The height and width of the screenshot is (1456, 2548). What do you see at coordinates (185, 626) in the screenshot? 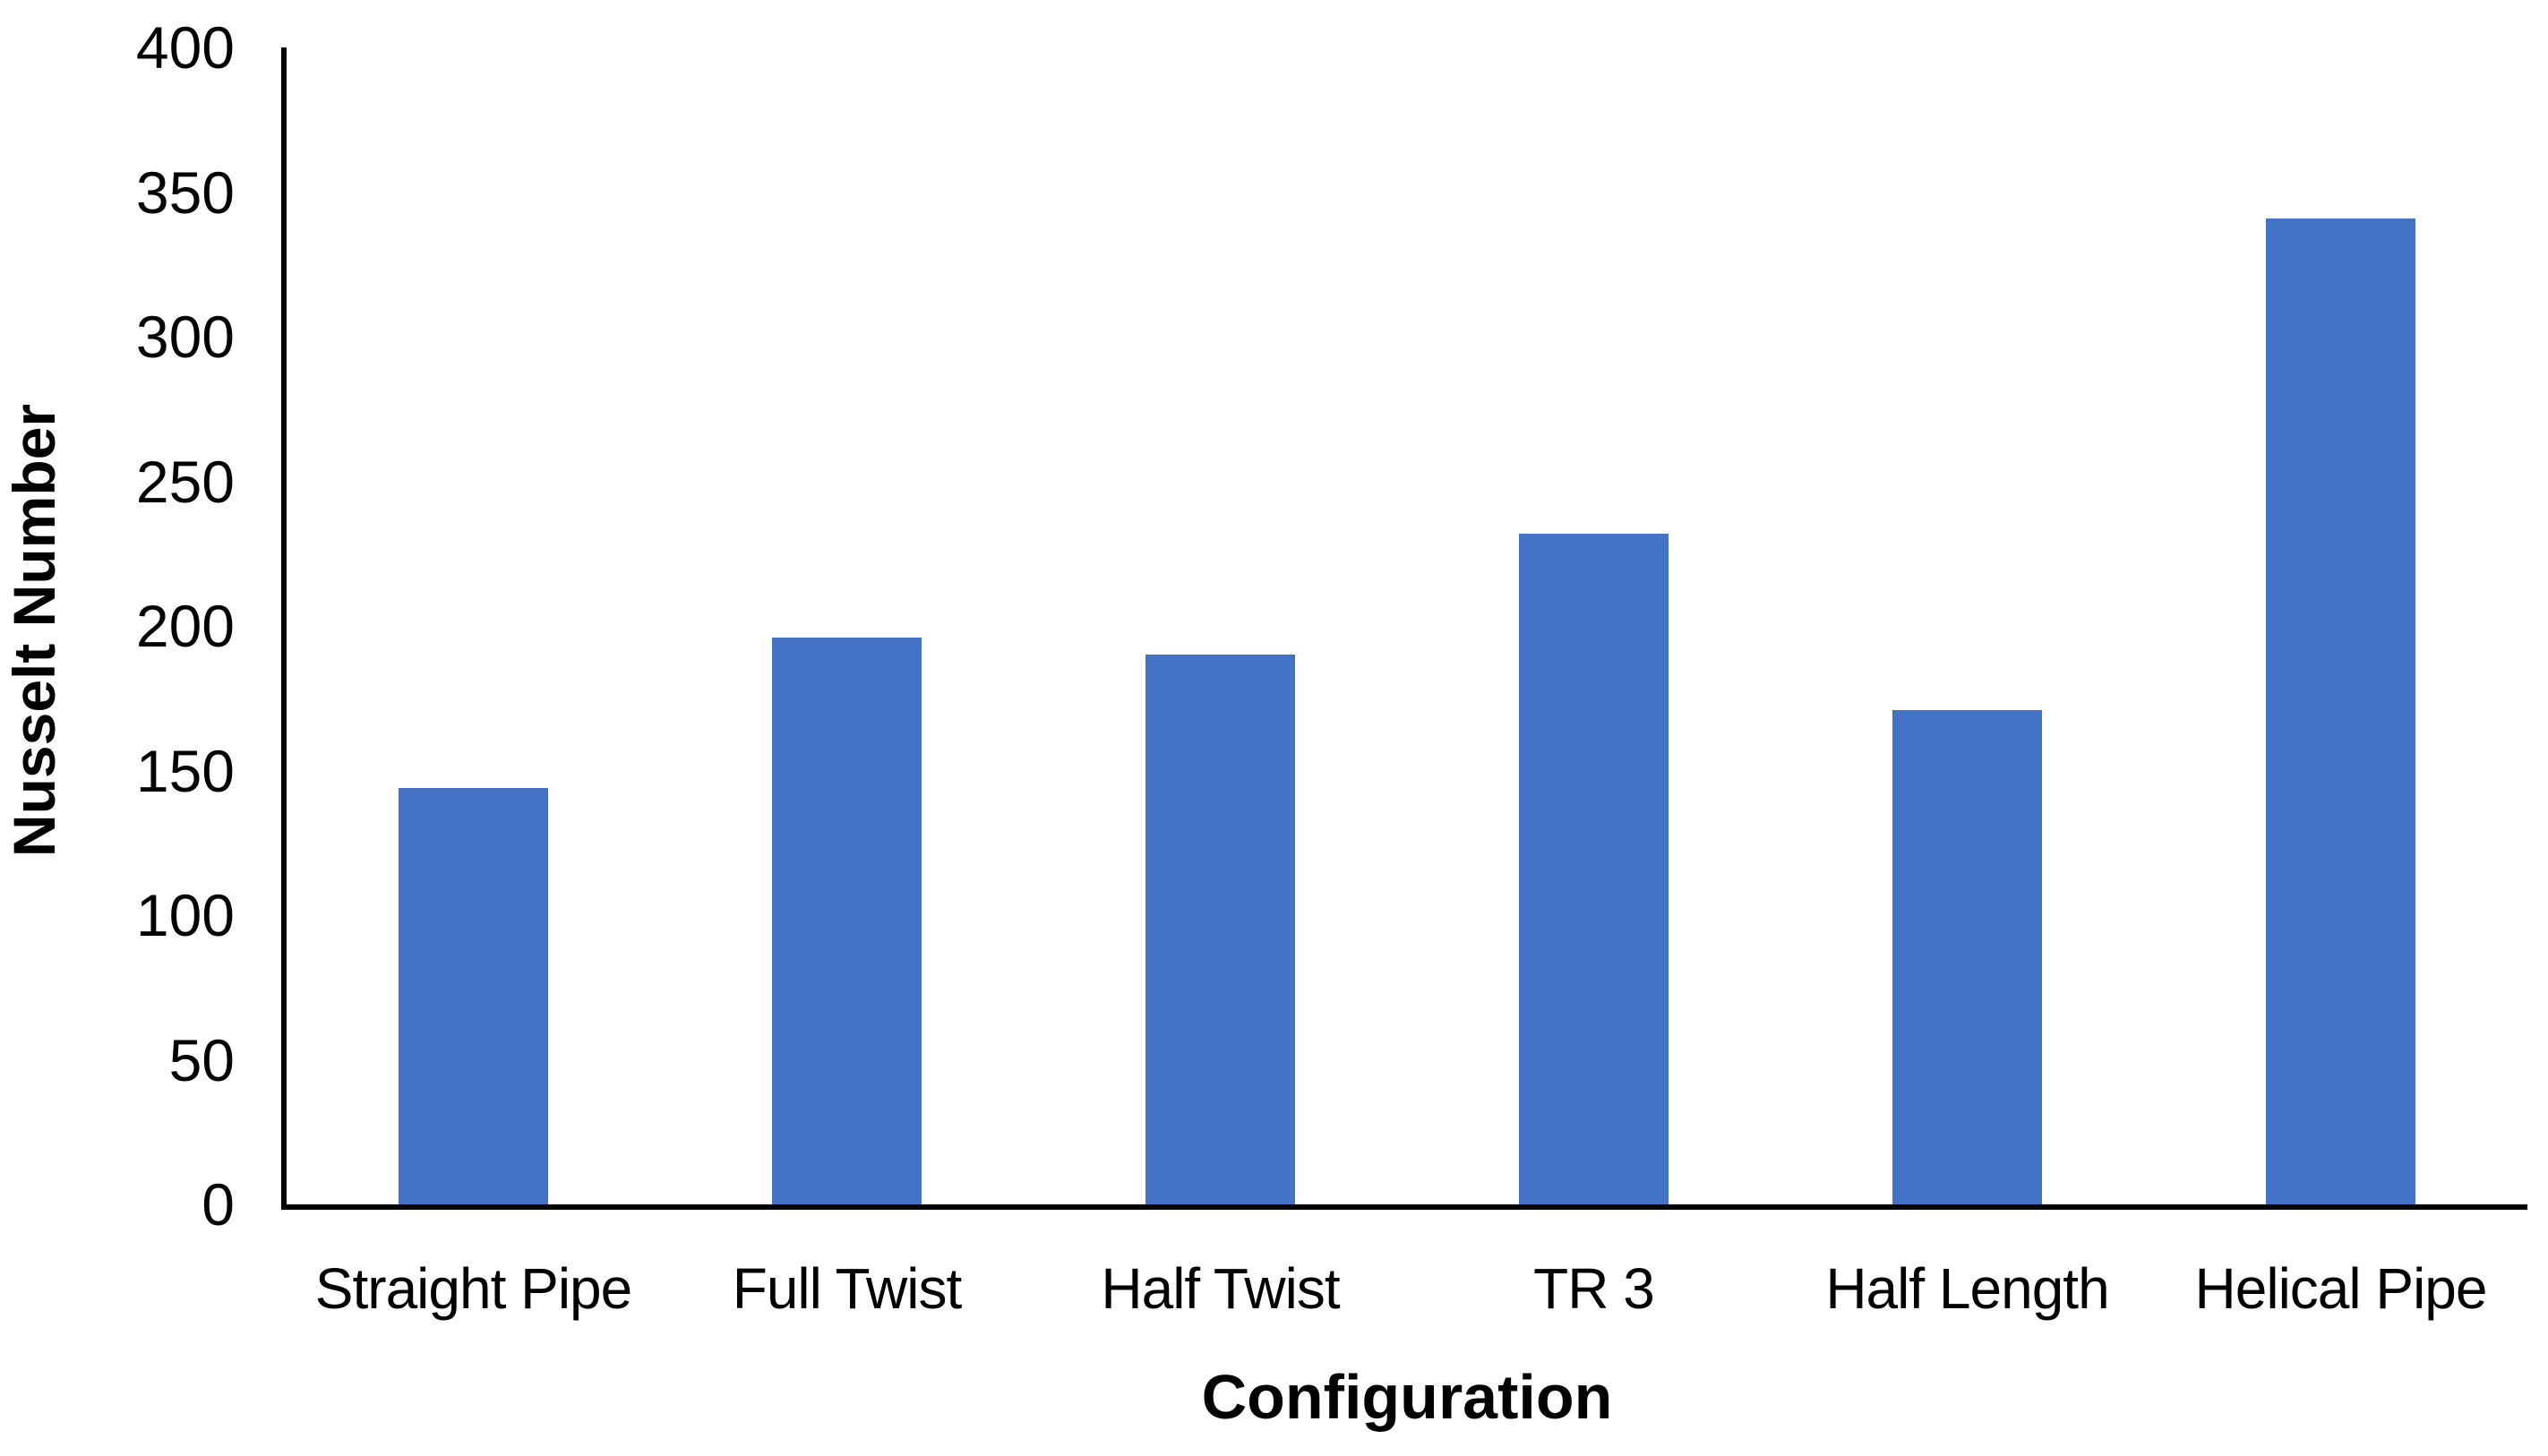
I see `y-tick-label-200: 200` at bounding box center [185, 626].